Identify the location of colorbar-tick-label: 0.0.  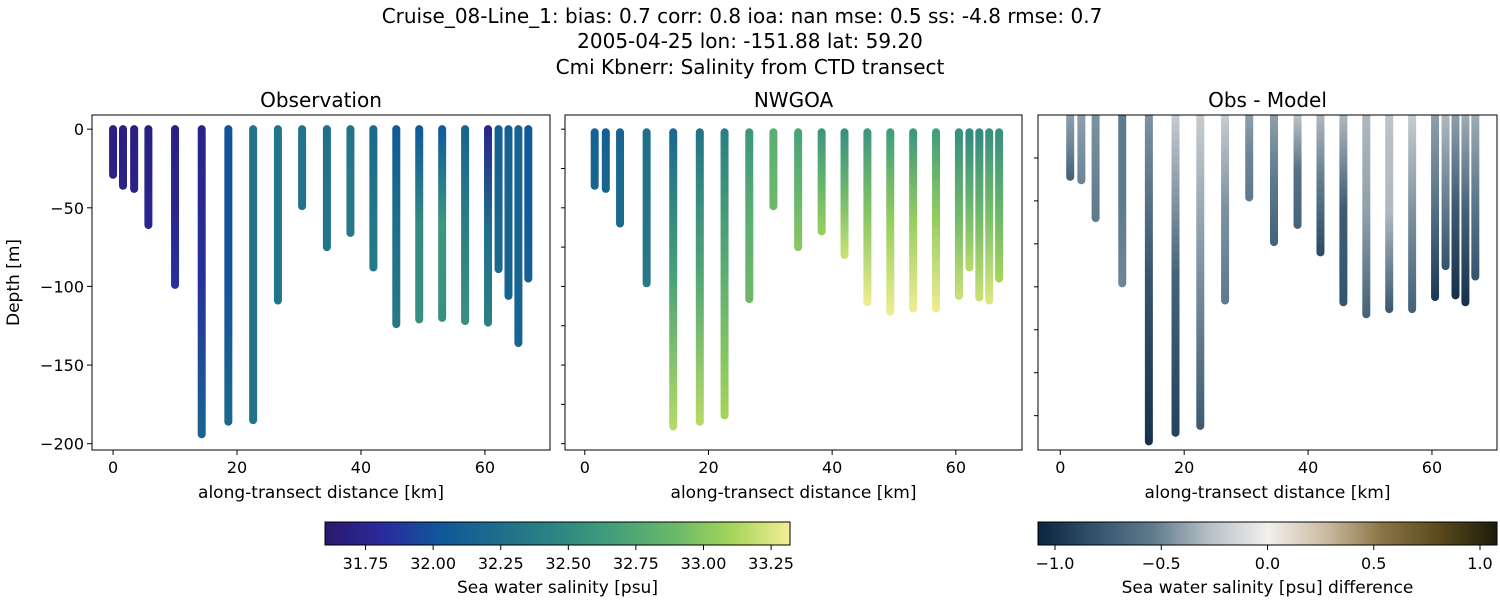
(1267, 563).